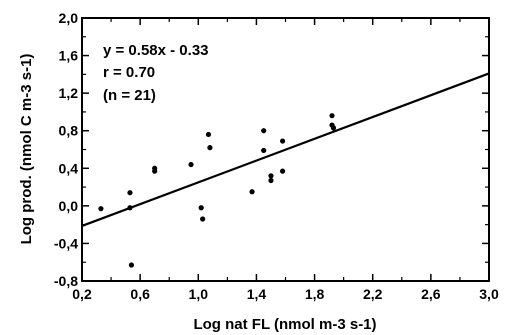 This screenshot has width=509, height=335. What do you see at coordinates (82, 294) in the screenshot?
I see `x-tick-label: 0,2` at bounding box center [82, 294].